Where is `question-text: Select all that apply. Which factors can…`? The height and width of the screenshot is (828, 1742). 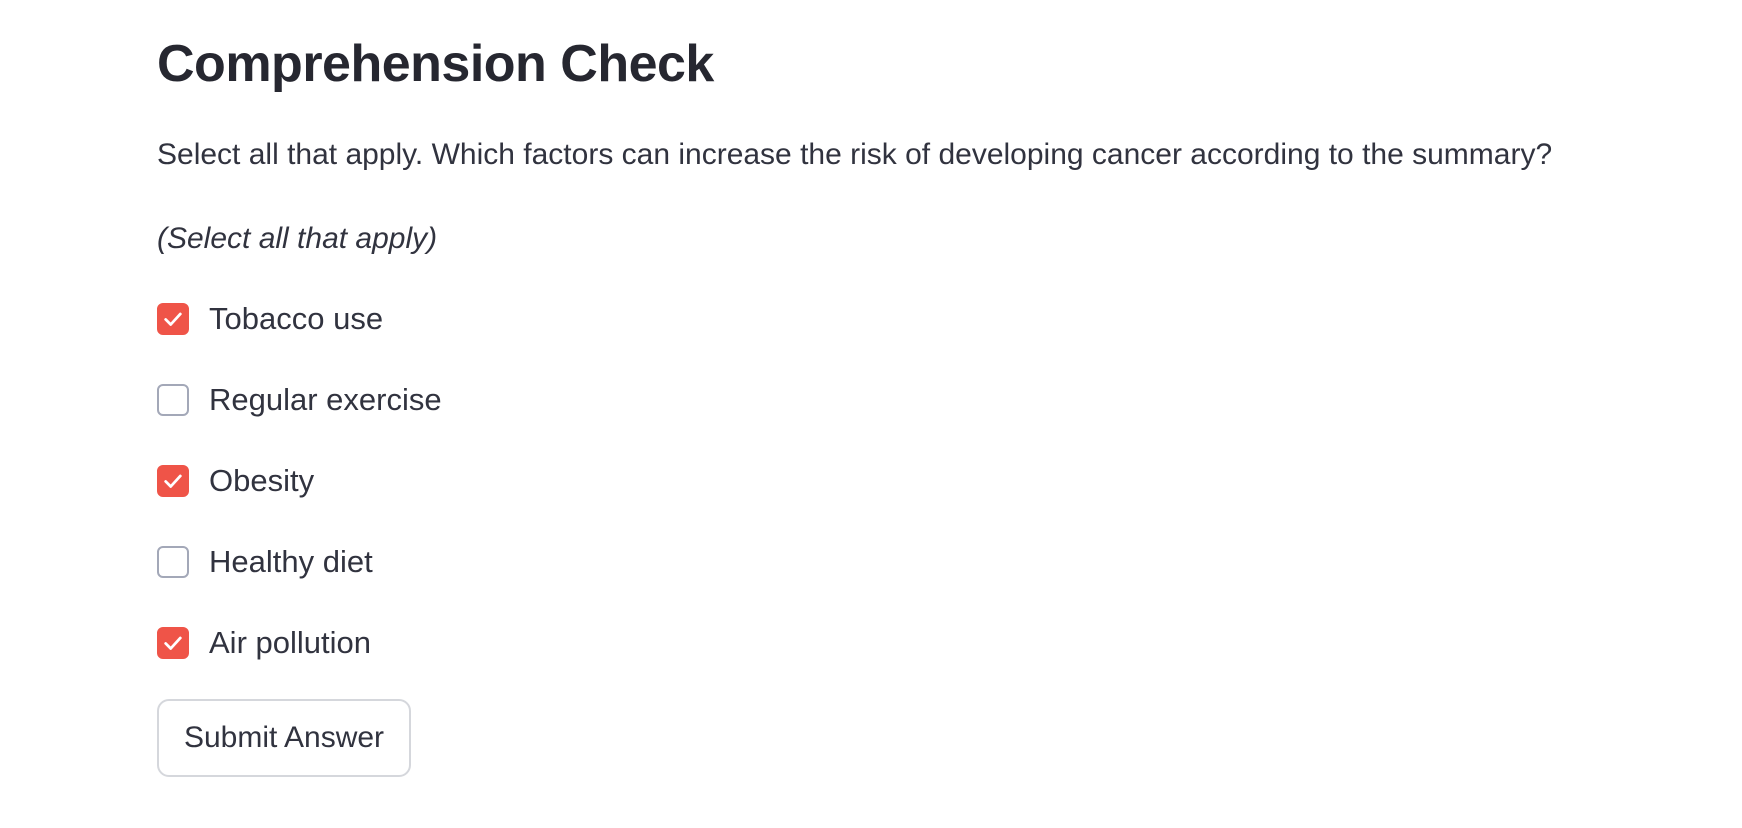 question-text: Select all that apply. Which factors can… is located at coordinates (855, 154).